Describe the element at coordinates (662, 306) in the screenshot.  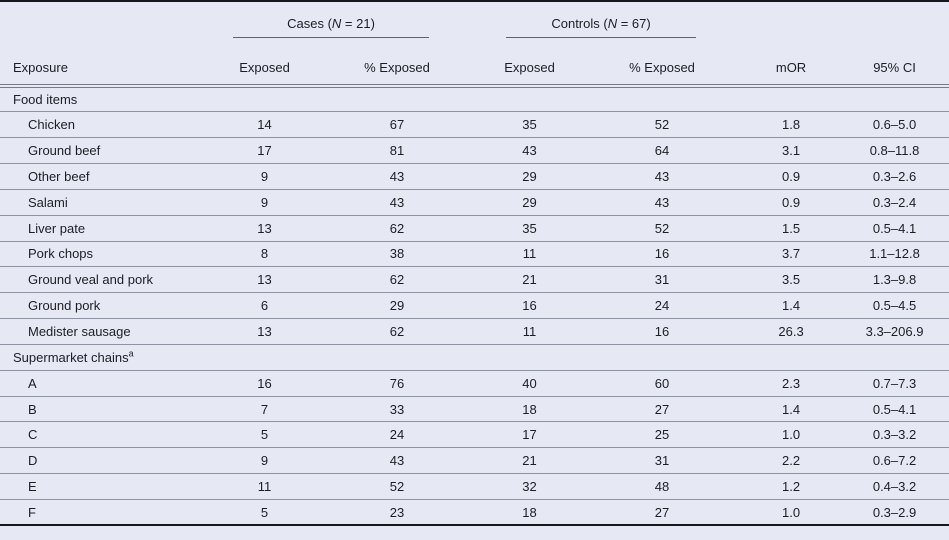
I see `cell-value: 24` at that location.